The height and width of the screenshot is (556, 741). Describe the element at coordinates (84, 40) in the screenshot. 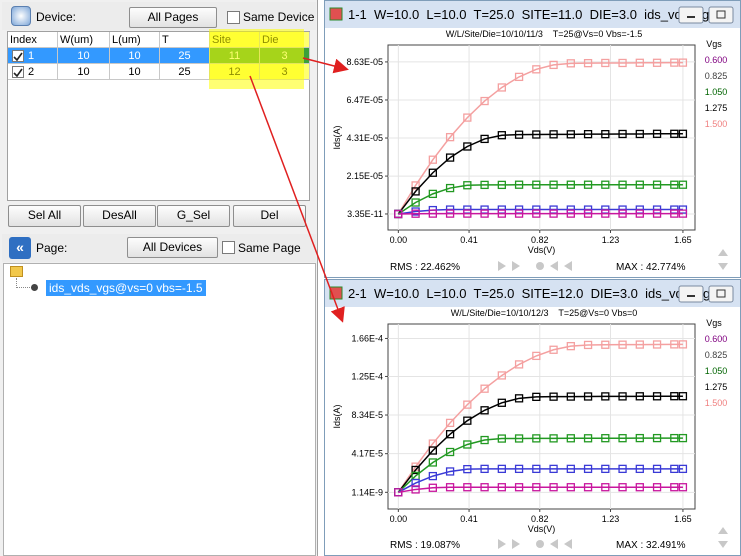

I see `column-header: W(um)` at that location.